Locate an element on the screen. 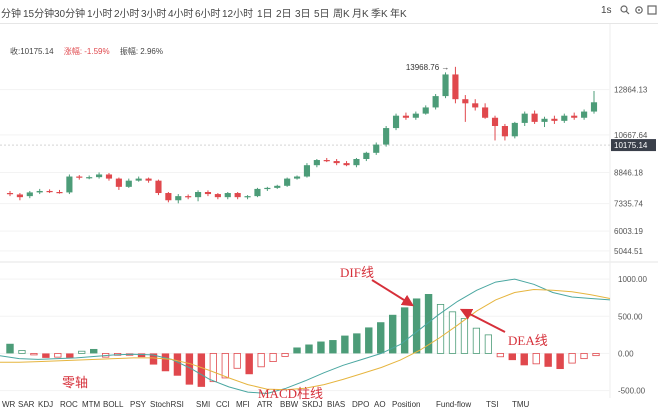 The image size is (658, 415). timeframe-30min: 30分钟 is located at coordinates (70, 14).